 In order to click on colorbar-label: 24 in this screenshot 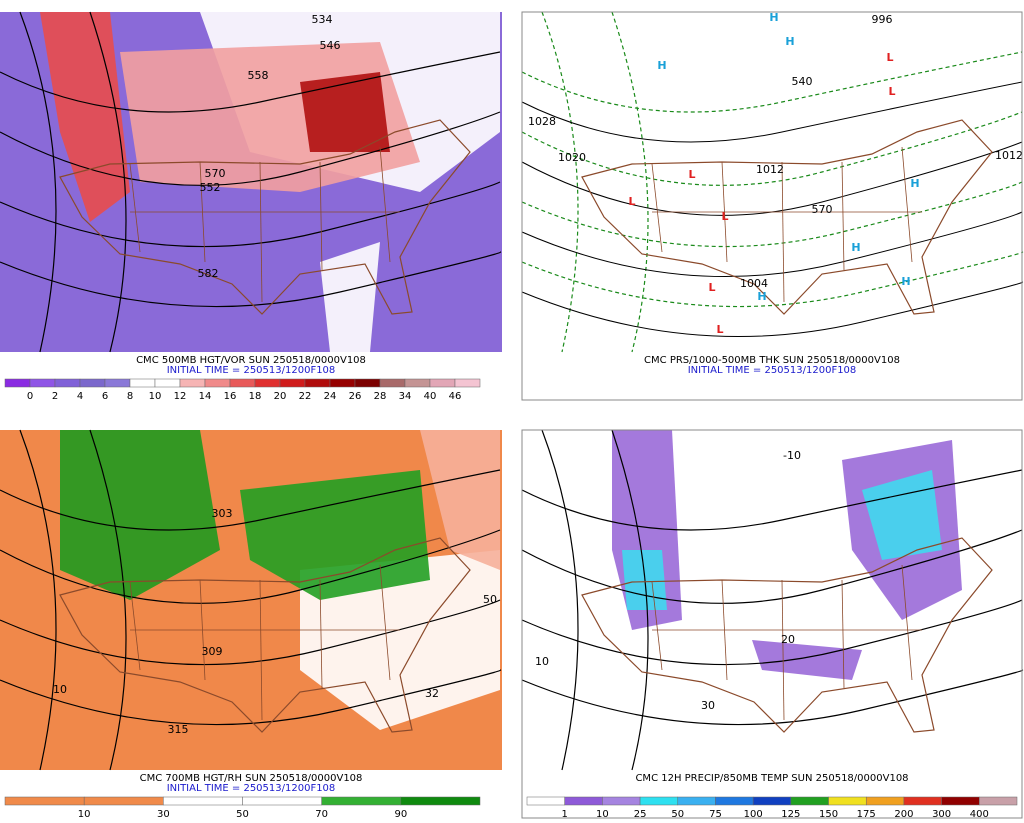, I will do `click(330, 396)`.